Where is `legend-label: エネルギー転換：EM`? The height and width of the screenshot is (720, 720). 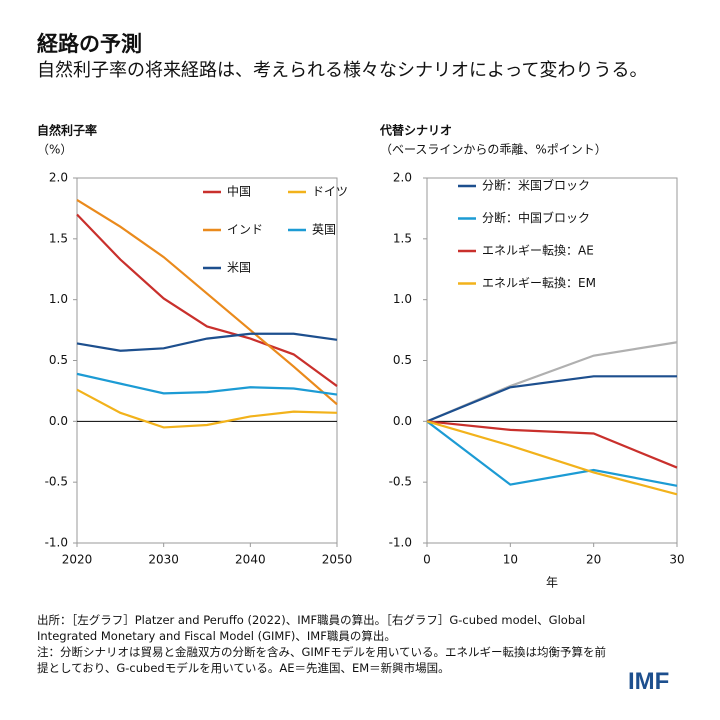
legend-label: エネルギー転換：EM is located at coordinates (539, 283).